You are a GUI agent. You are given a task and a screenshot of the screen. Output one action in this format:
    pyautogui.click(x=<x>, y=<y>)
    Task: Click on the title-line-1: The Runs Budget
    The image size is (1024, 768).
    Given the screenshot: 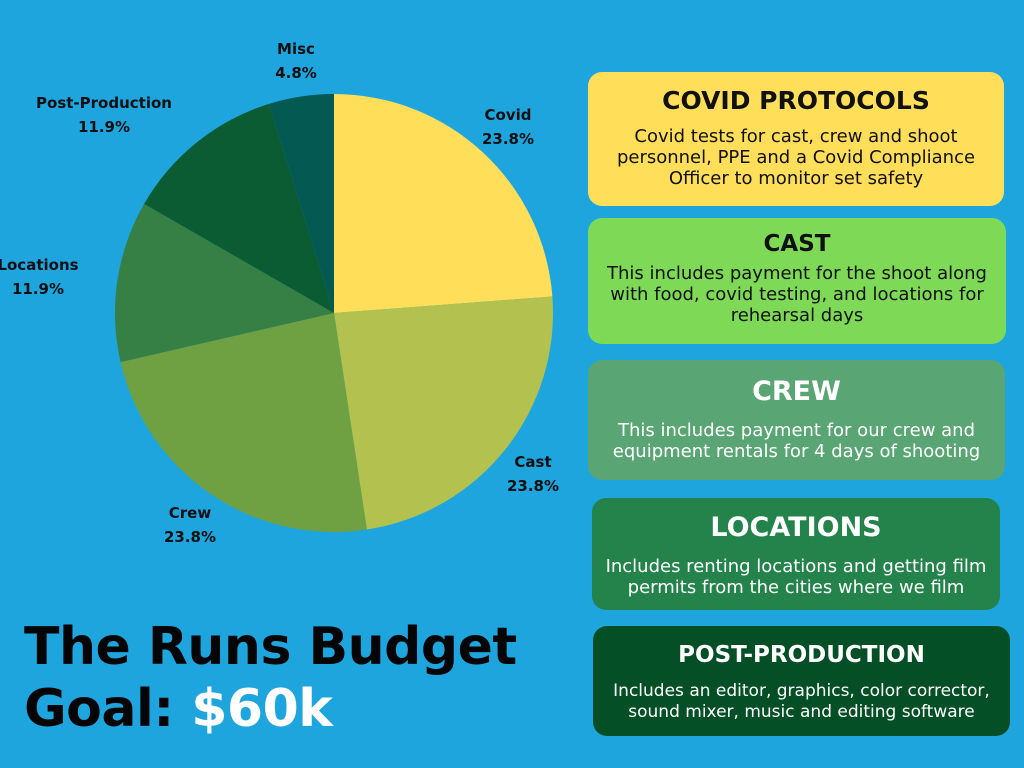 What is the action you would take?
    pyautogui.click(x=270, y=647)
    